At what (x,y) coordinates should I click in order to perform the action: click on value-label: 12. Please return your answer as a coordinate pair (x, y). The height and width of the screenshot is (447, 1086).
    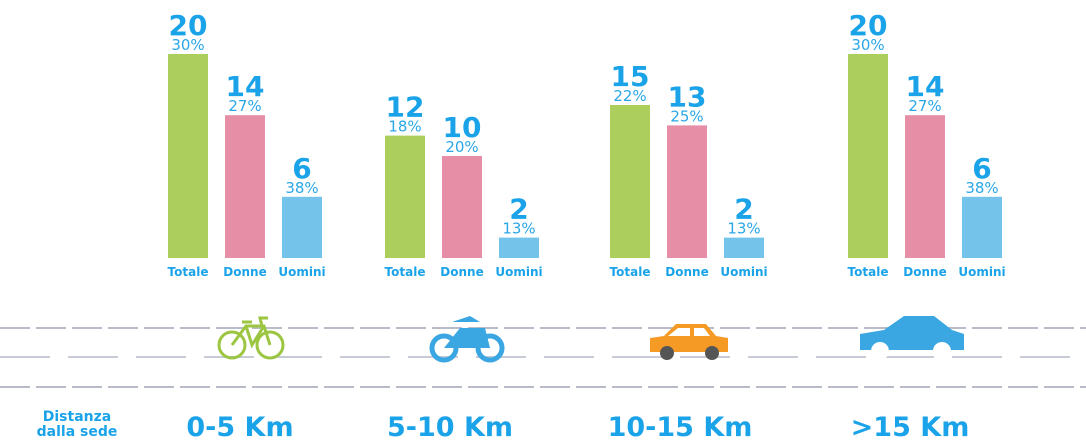
    Looking at the image, I should click on (405, 107).